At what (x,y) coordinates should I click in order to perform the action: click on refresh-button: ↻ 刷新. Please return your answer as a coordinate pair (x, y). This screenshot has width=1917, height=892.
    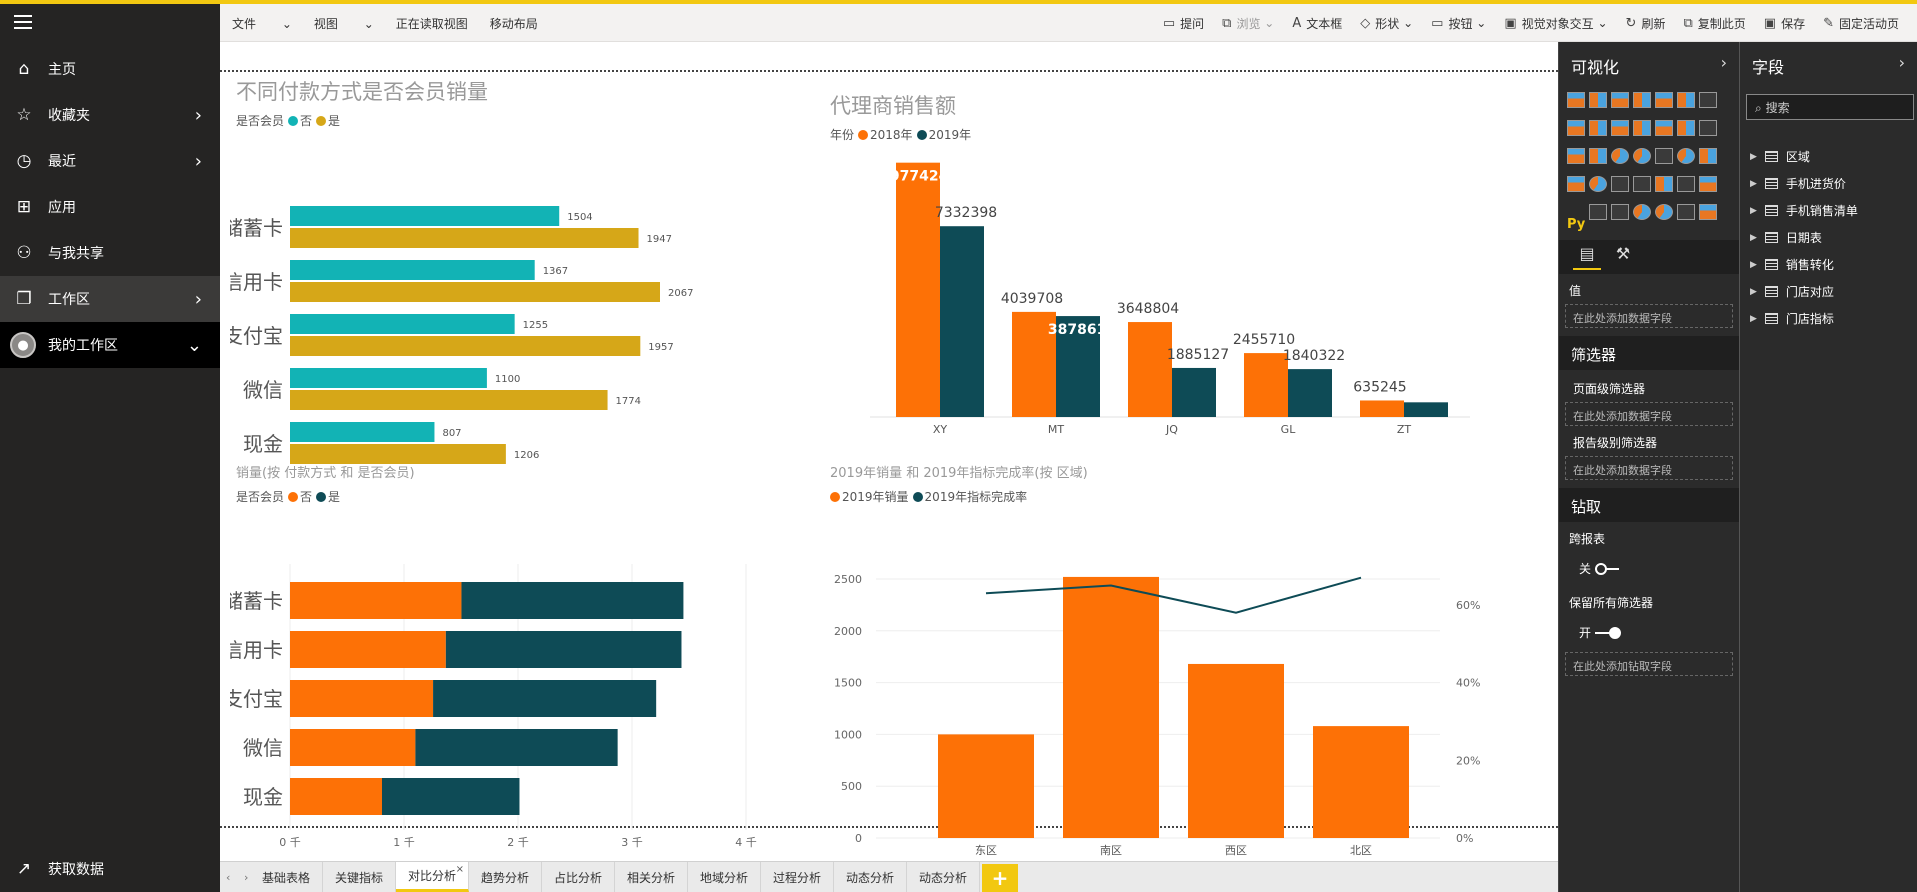
    Looking at the image, I should click on (1646, 23).